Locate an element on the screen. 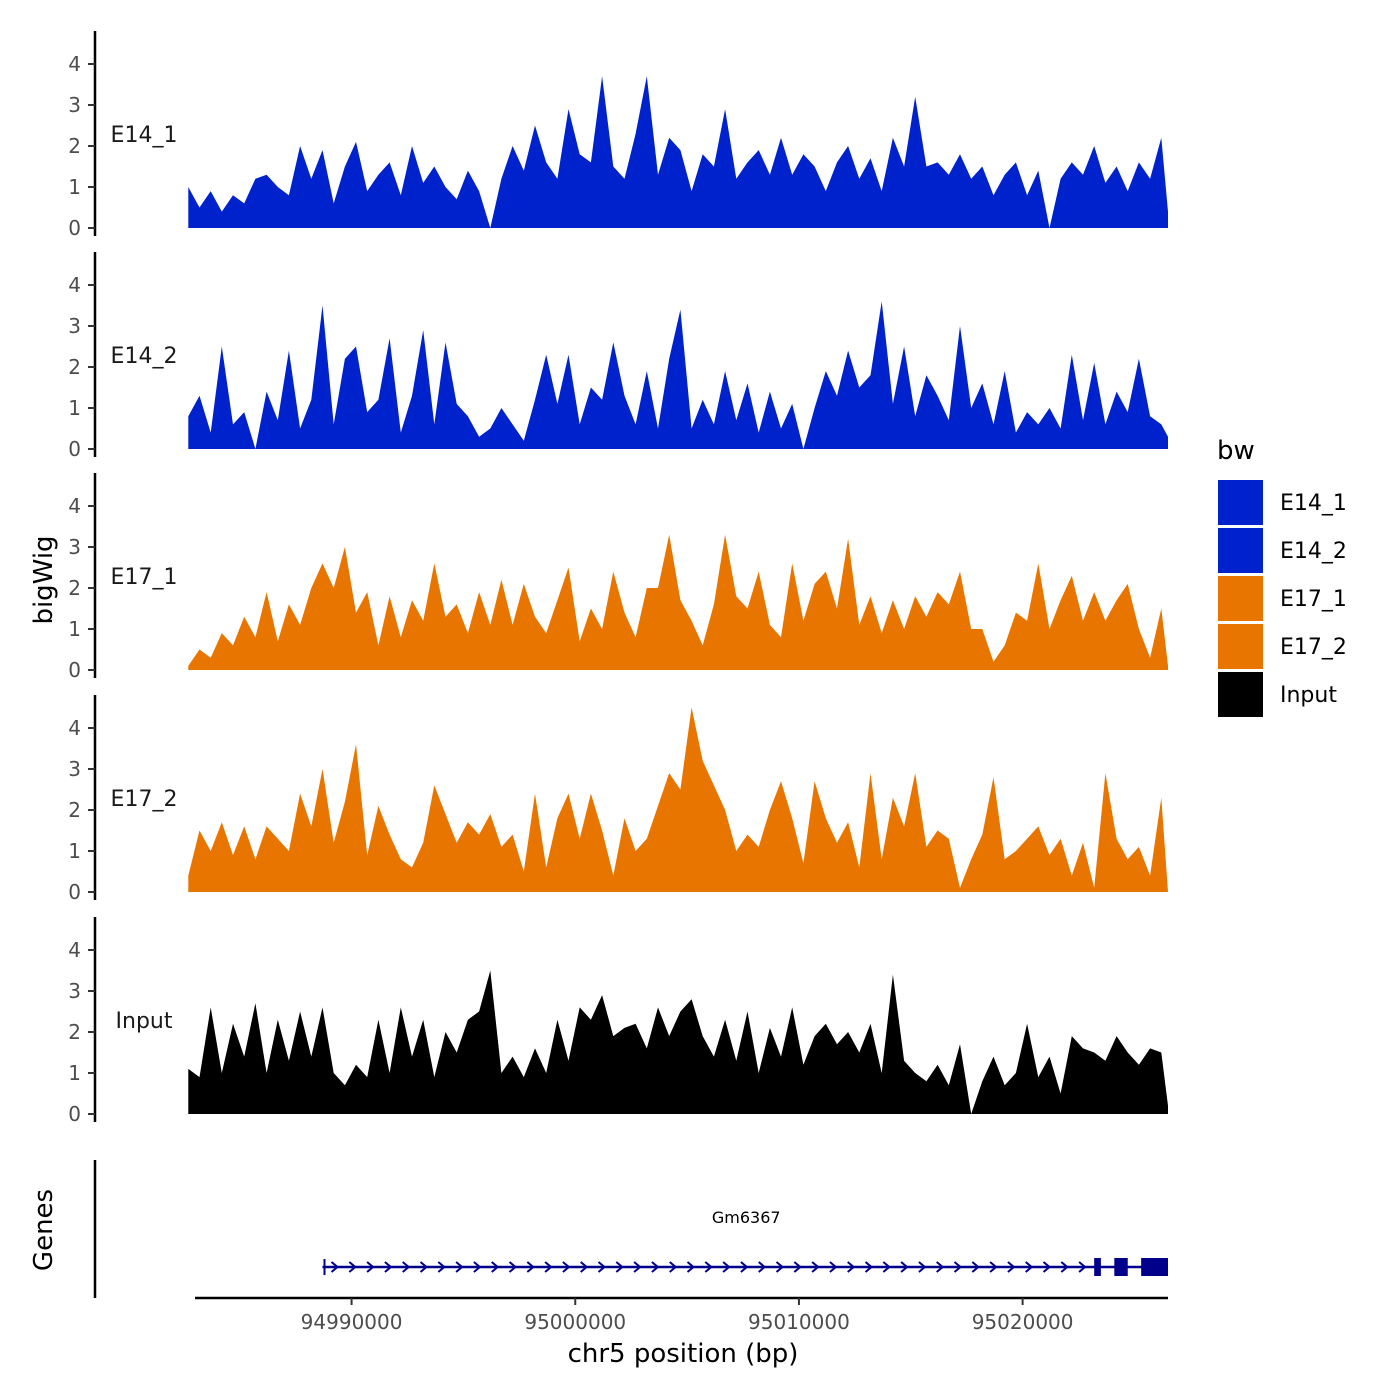 The width and height of the screenshot is (1400, 1400). track-label: E14_2 is located at coordinates (144, 356).